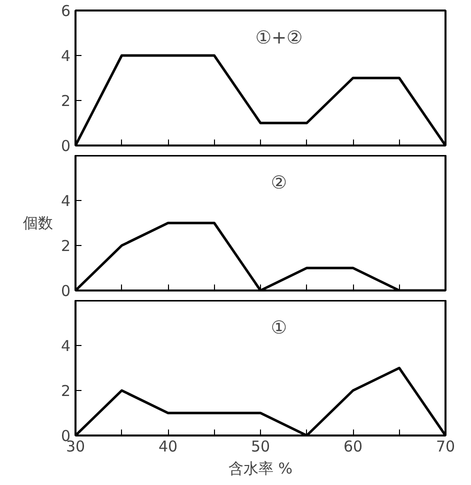 This screenshot has width=471, height=485. I want to click on x-tick-label: 50, so click(260, 447).